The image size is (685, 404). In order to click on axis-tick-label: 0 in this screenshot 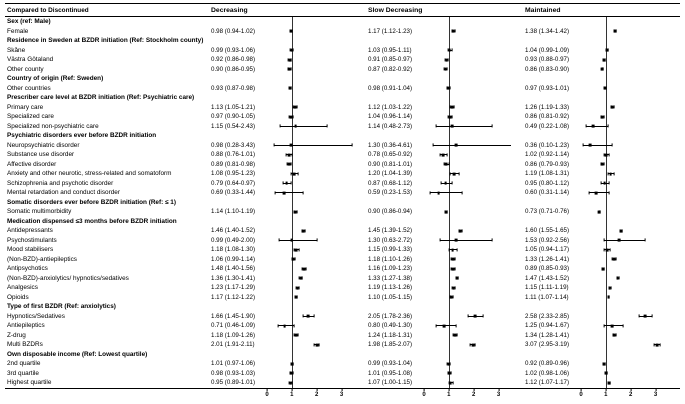, I will do `click(581, 394)`.